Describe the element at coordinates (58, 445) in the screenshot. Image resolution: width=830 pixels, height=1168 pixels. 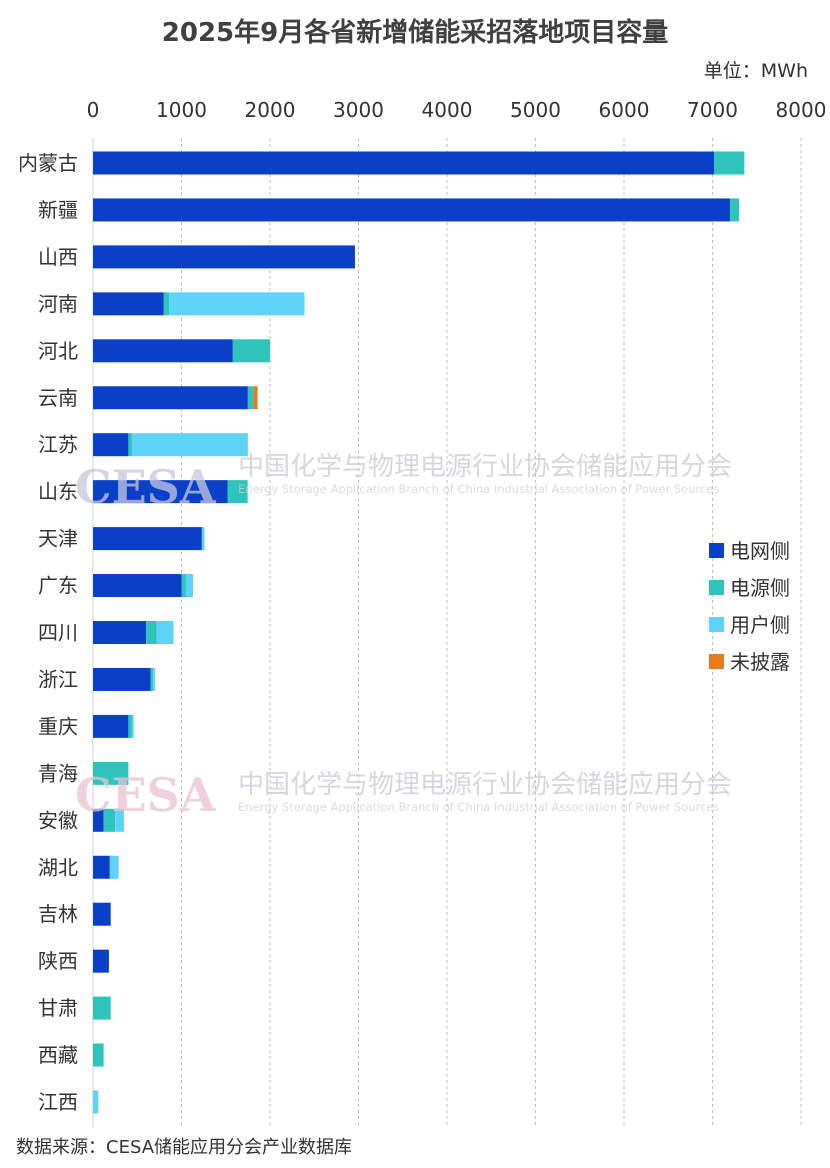
I see `y-category-label: 江苏` at that location.